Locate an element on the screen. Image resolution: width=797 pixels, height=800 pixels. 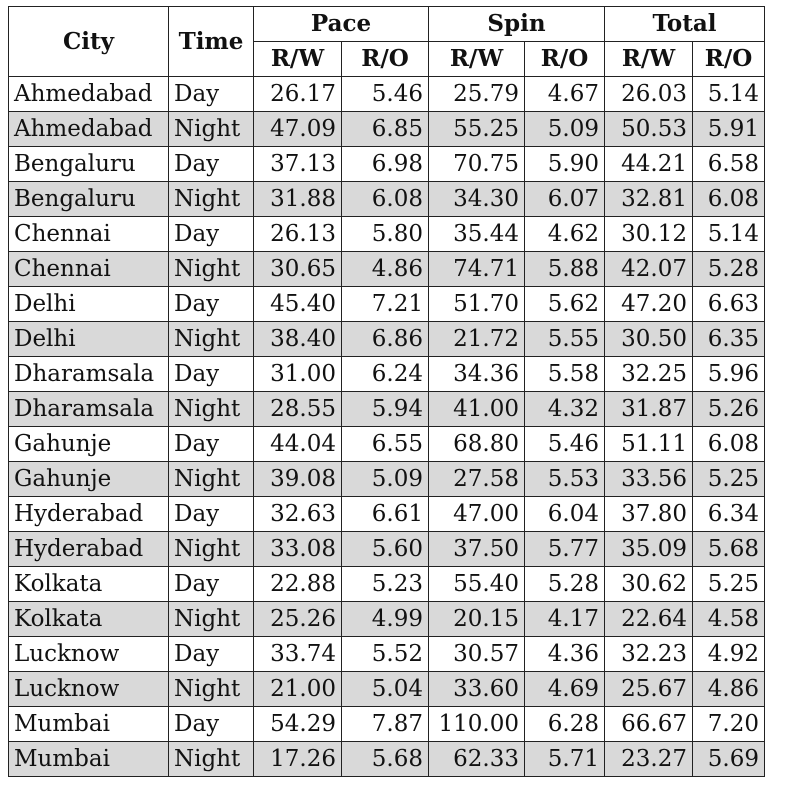
cell-spin-ro: 5.88 is located at coordinates (564, 269).